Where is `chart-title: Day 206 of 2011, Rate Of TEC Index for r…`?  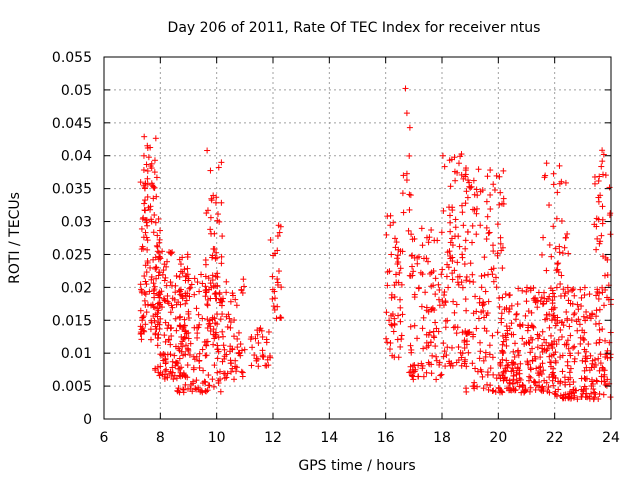
chart-title: Day 206 of 2011, Rate Of TEC Index for r… is located at coordinates (354, 28).